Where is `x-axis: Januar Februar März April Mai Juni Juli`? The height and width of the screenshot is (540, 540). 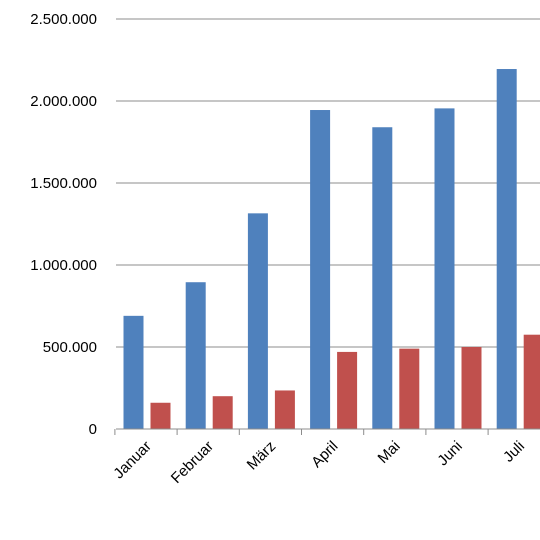 x-axis: Januar Februar März April Mai Juni Juli is located at coordinates (325, 457).